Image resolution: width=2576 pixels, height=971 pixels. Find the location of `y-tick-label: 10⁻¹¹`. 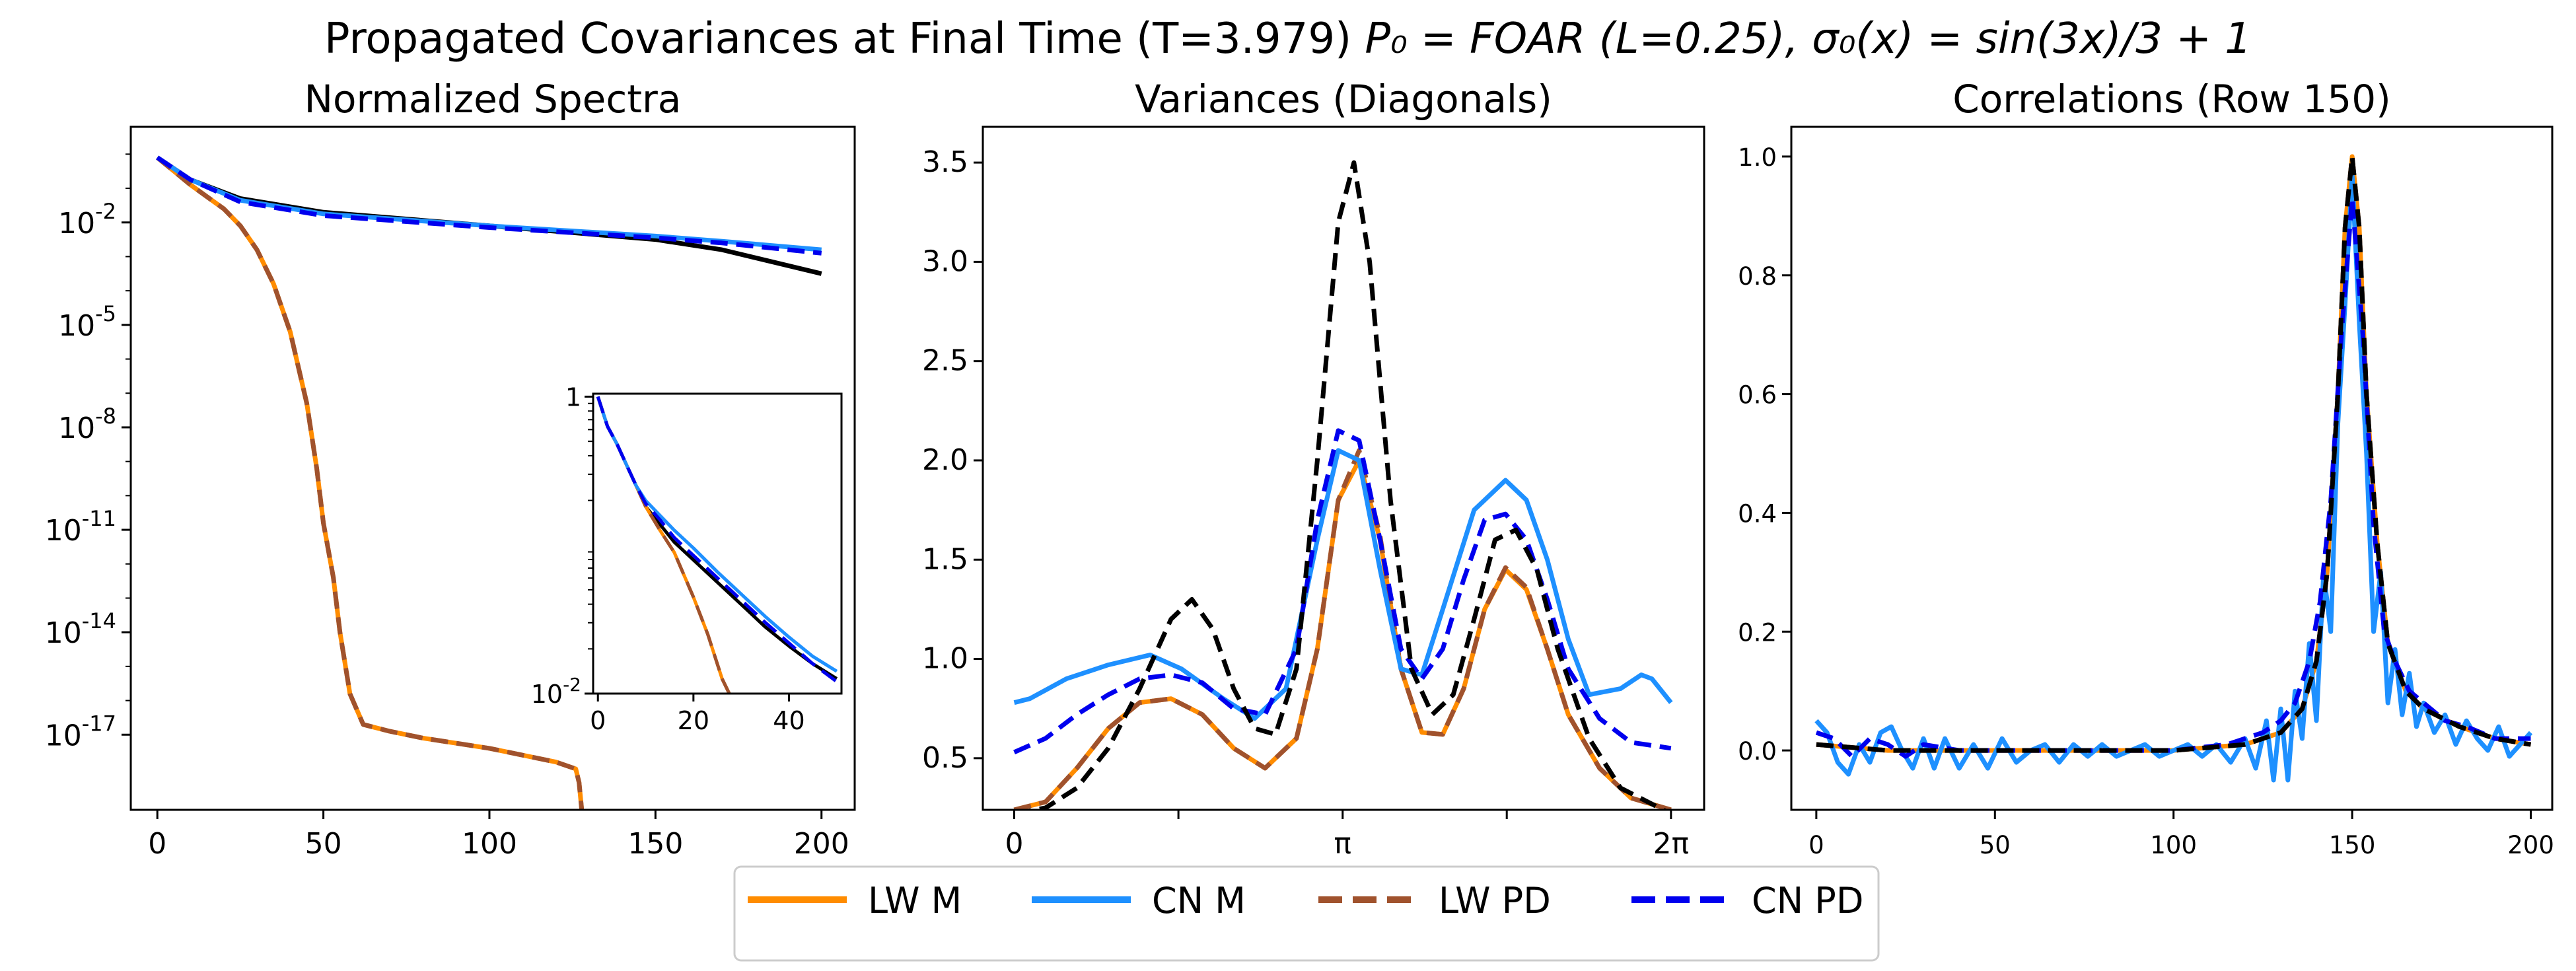

y-tick-label: 10⁻¹¹ is located at coordinates (80, 527).